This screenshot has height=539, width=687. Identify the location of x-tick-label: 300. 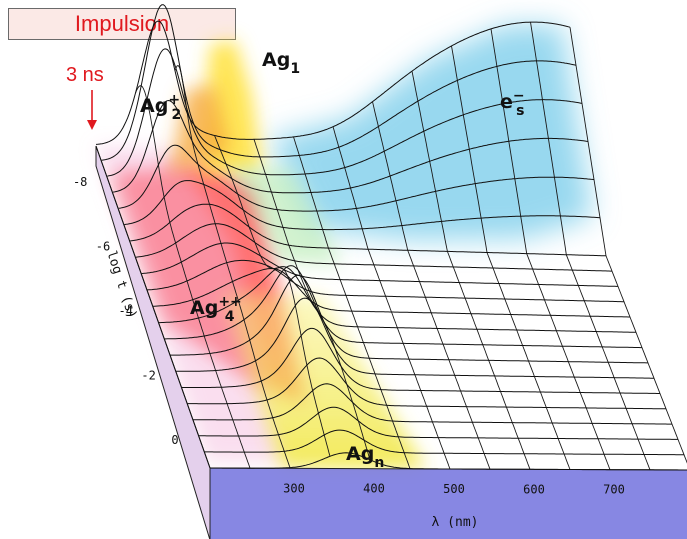
(294, 488).